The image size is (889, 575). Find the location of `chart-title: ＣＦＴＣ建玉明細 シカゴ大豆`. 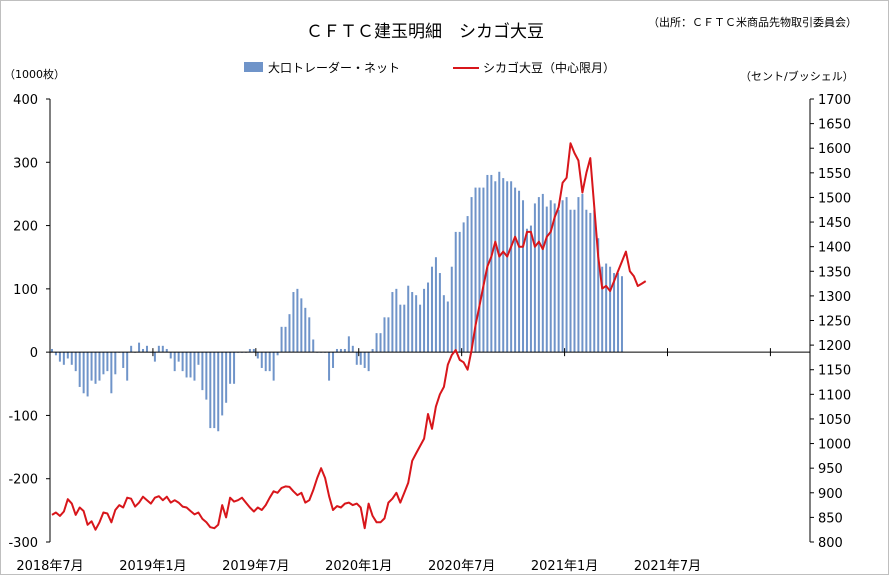

chart-title: ＣＦＴＣ建玉明細 シカゴ大豆 is located at coordinates (425, 31).